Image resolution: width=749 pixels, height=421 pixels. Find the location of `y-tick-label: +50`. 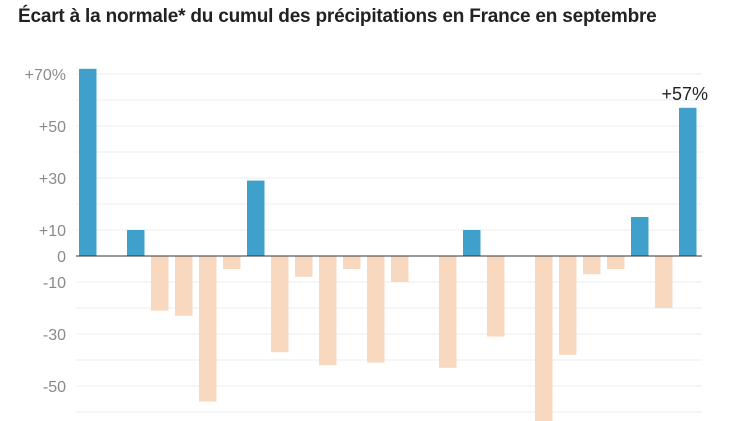

y-tick-label: +50 is located at coordinates (52, 127).